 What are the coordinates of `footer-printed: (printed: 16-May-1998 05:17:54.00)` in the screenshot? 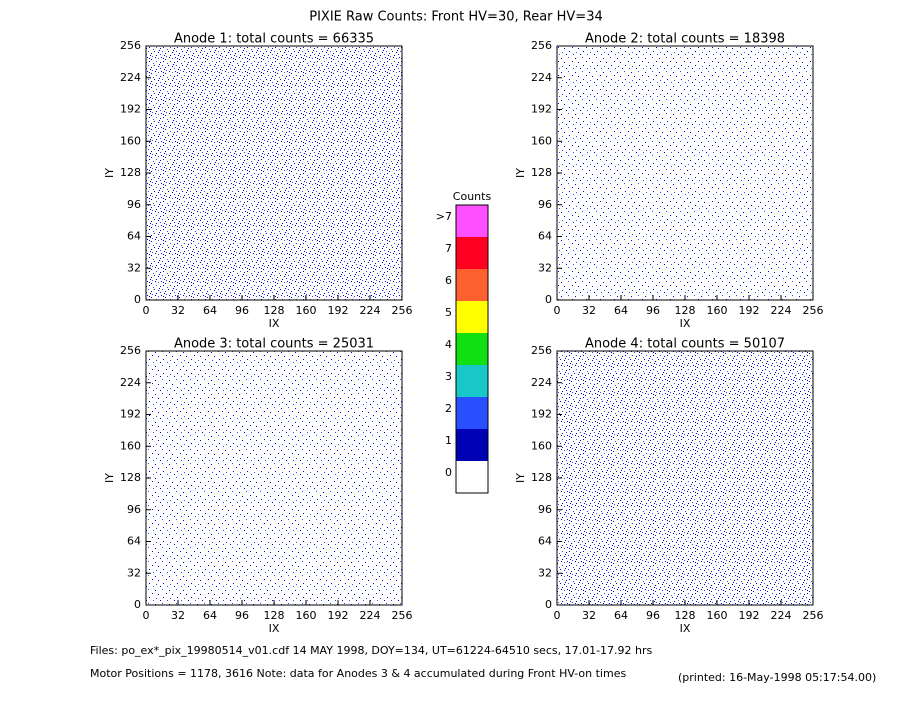 It's located at (777, 677).